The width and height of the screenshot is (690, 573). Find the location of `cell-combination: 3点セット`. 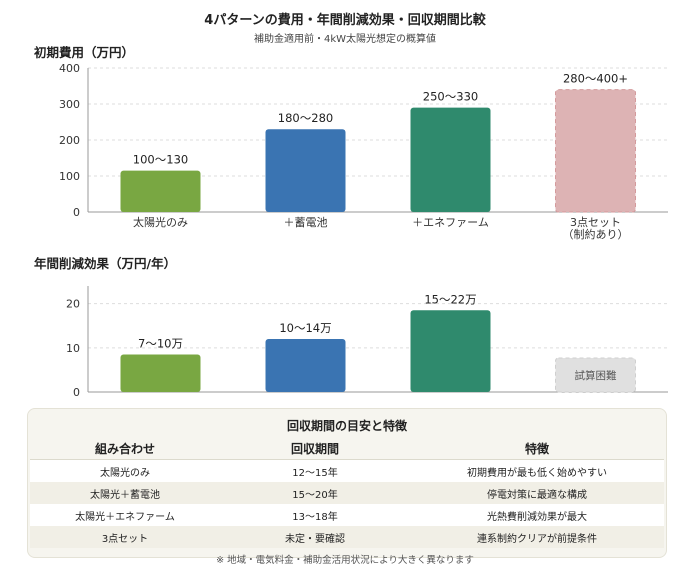

cell-combination: 3点セット is located at coordinates (125, 537).